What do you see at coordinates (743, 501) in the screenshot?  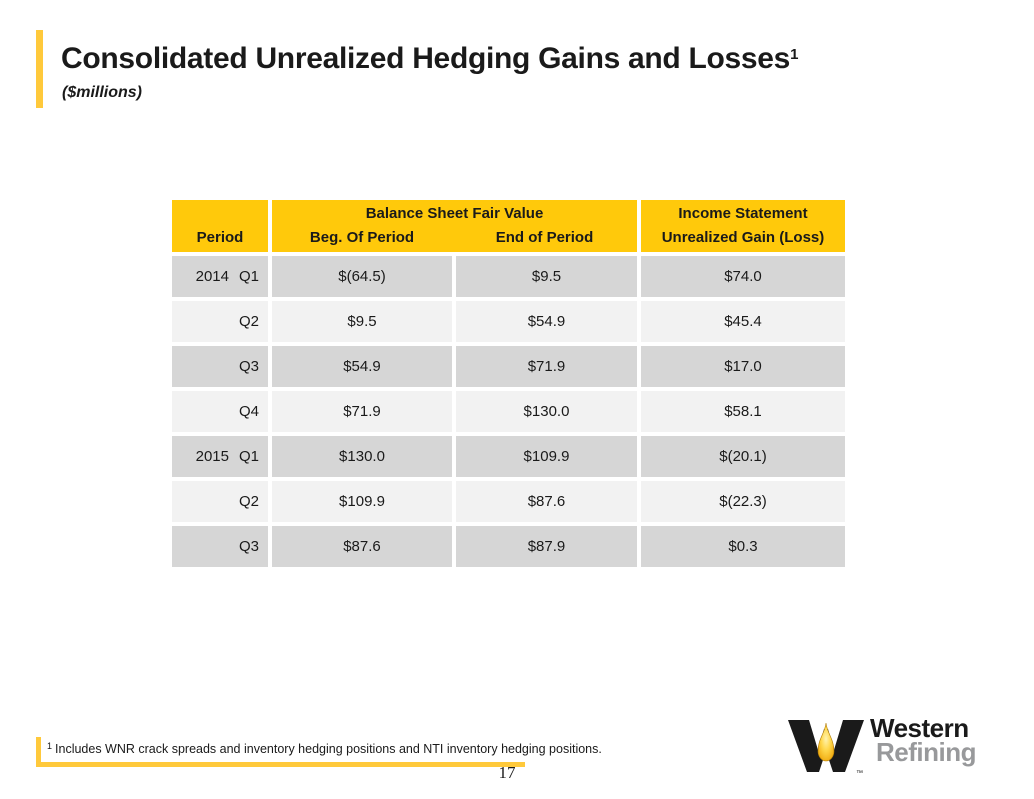 I see `unrealized-gain-cell: $(22.3)` at bounding box center [743, 501].